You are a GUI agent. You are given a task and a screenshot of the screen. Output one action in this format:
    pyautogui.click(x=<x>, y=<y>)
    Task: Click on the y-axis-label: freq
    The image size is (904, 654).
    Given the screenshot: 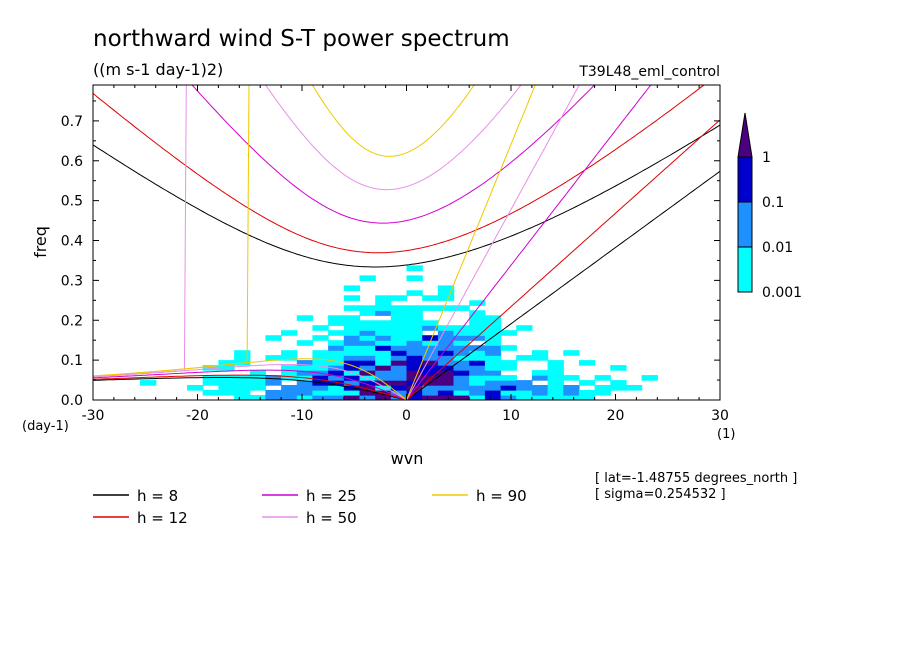 What is the action you would take?
    pyautogui.click(x=40, y=242)
    